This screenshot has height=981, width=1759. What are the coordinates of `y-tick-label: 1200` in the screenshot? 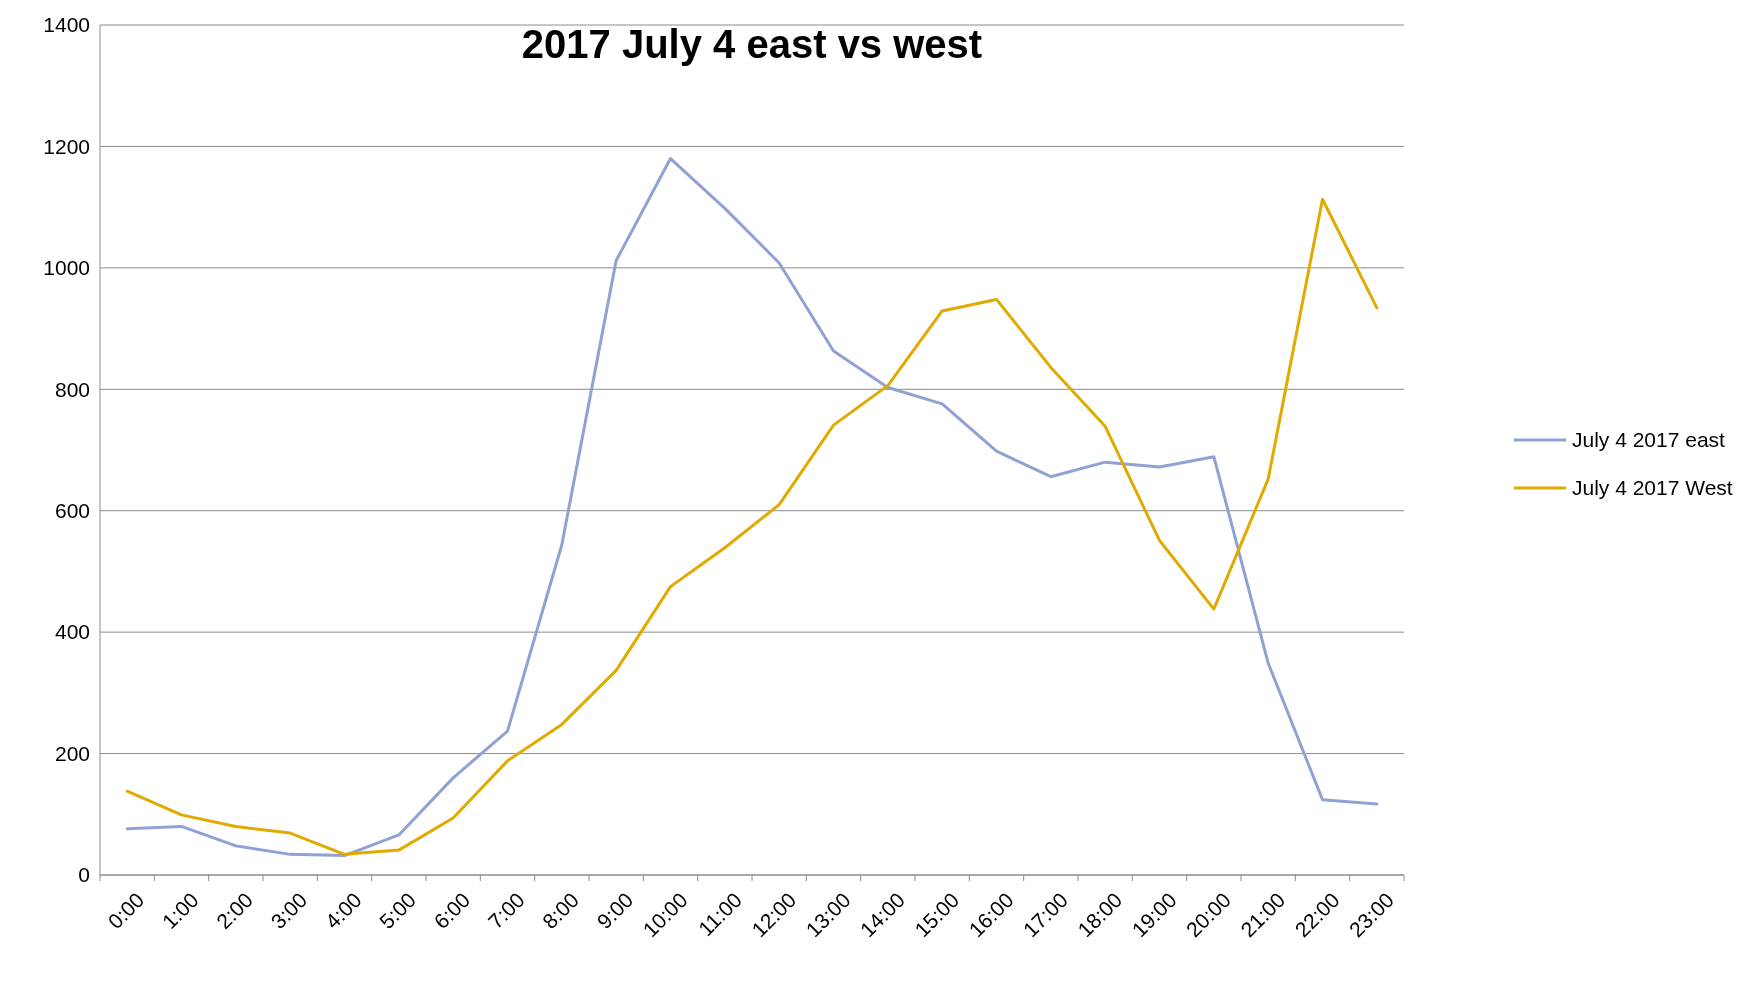 It's located at (66, 146).